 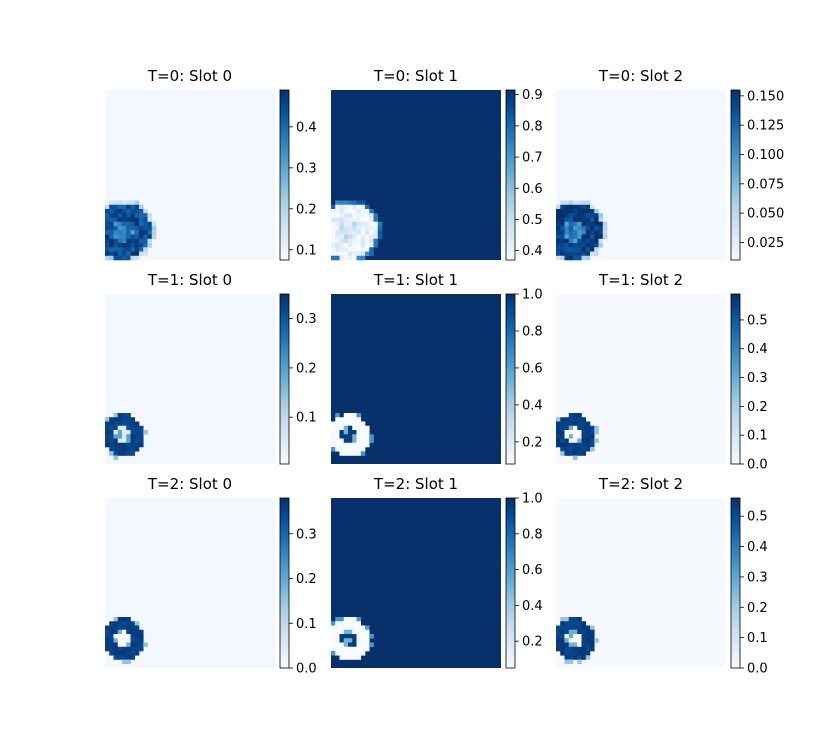 What do you see at coordinates (640, 280) in the screenshot?
I see `subplot-title: T=1: Slot 2` at bounding box center [640, 280].